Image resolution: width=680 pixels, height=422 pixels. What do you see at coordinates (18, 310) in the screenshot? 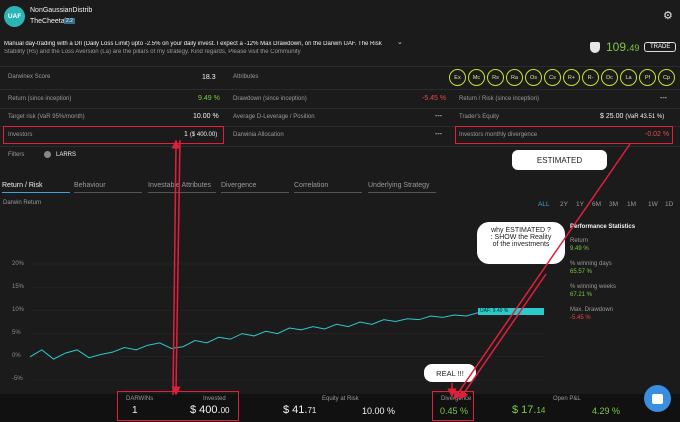
I see `y-tick: 10%` at bounding box center [18, 310].